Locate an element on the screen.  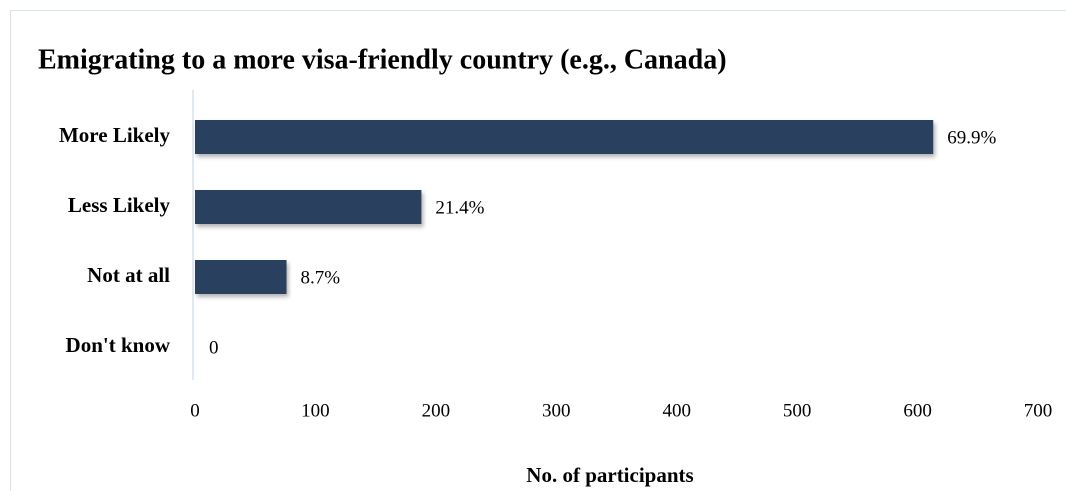
x-tick-label: 400 is located at coordinates (676, 410).